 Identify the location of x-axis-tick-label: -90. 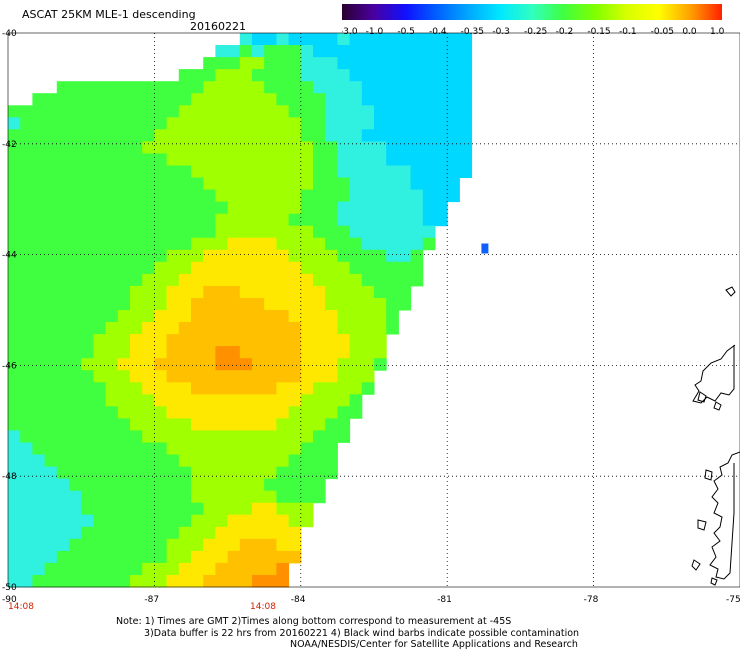
(9, 600).